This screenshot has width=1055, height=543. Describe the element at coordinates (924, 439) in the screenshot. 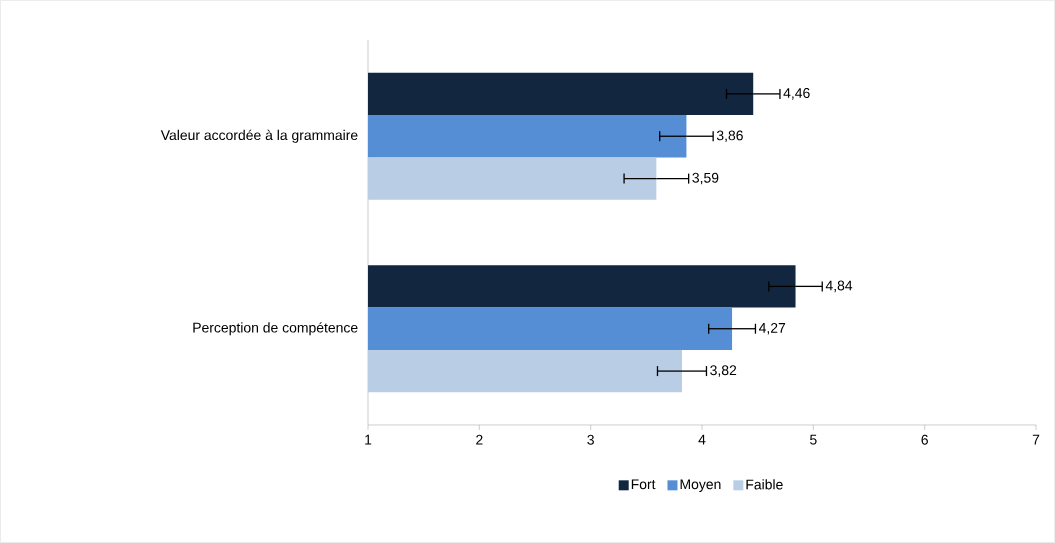

I see `x-tick-label: 6` at that location.